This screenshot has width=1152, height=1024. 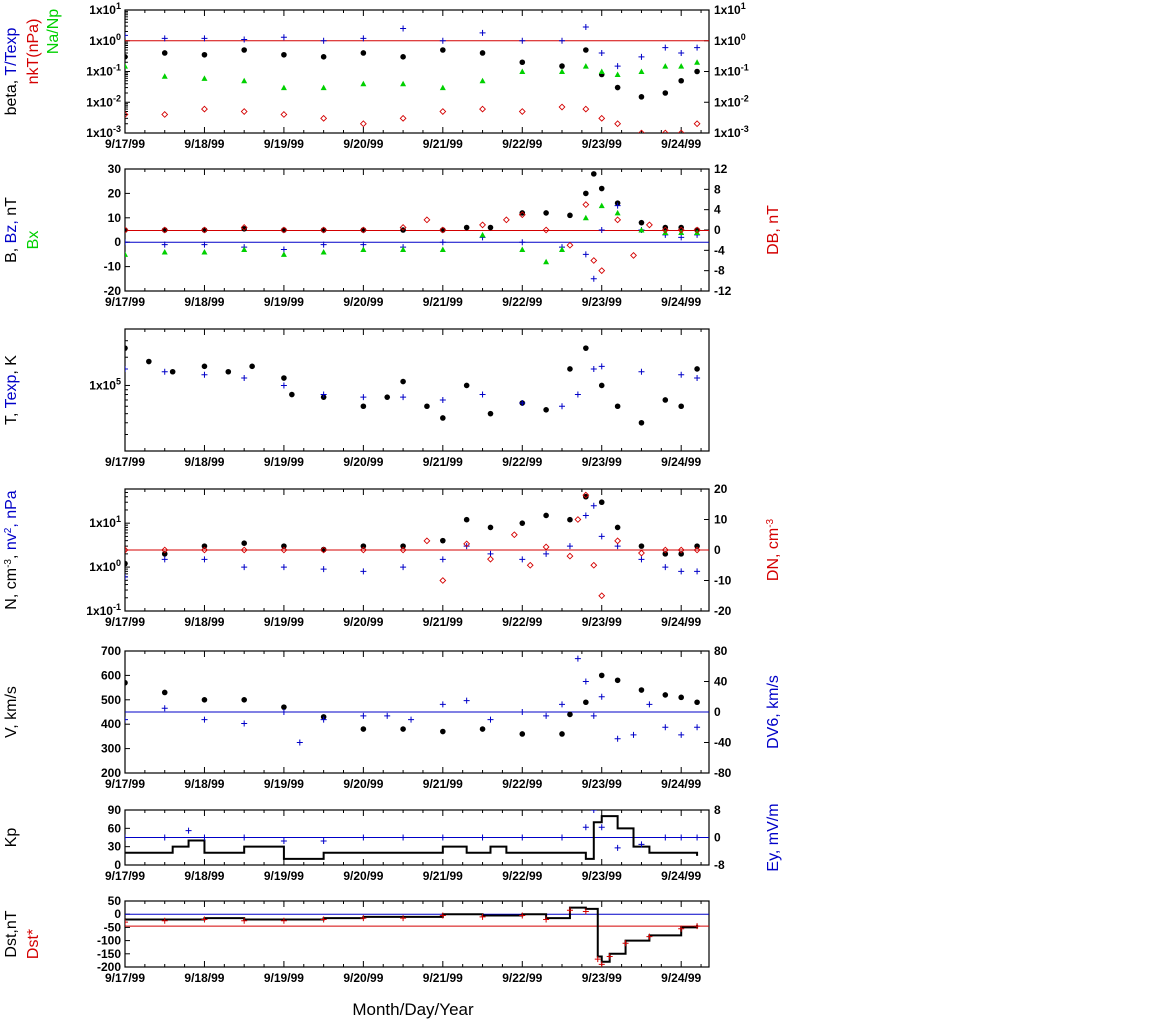 I want to click on series-black, so click(x=412, y=934).